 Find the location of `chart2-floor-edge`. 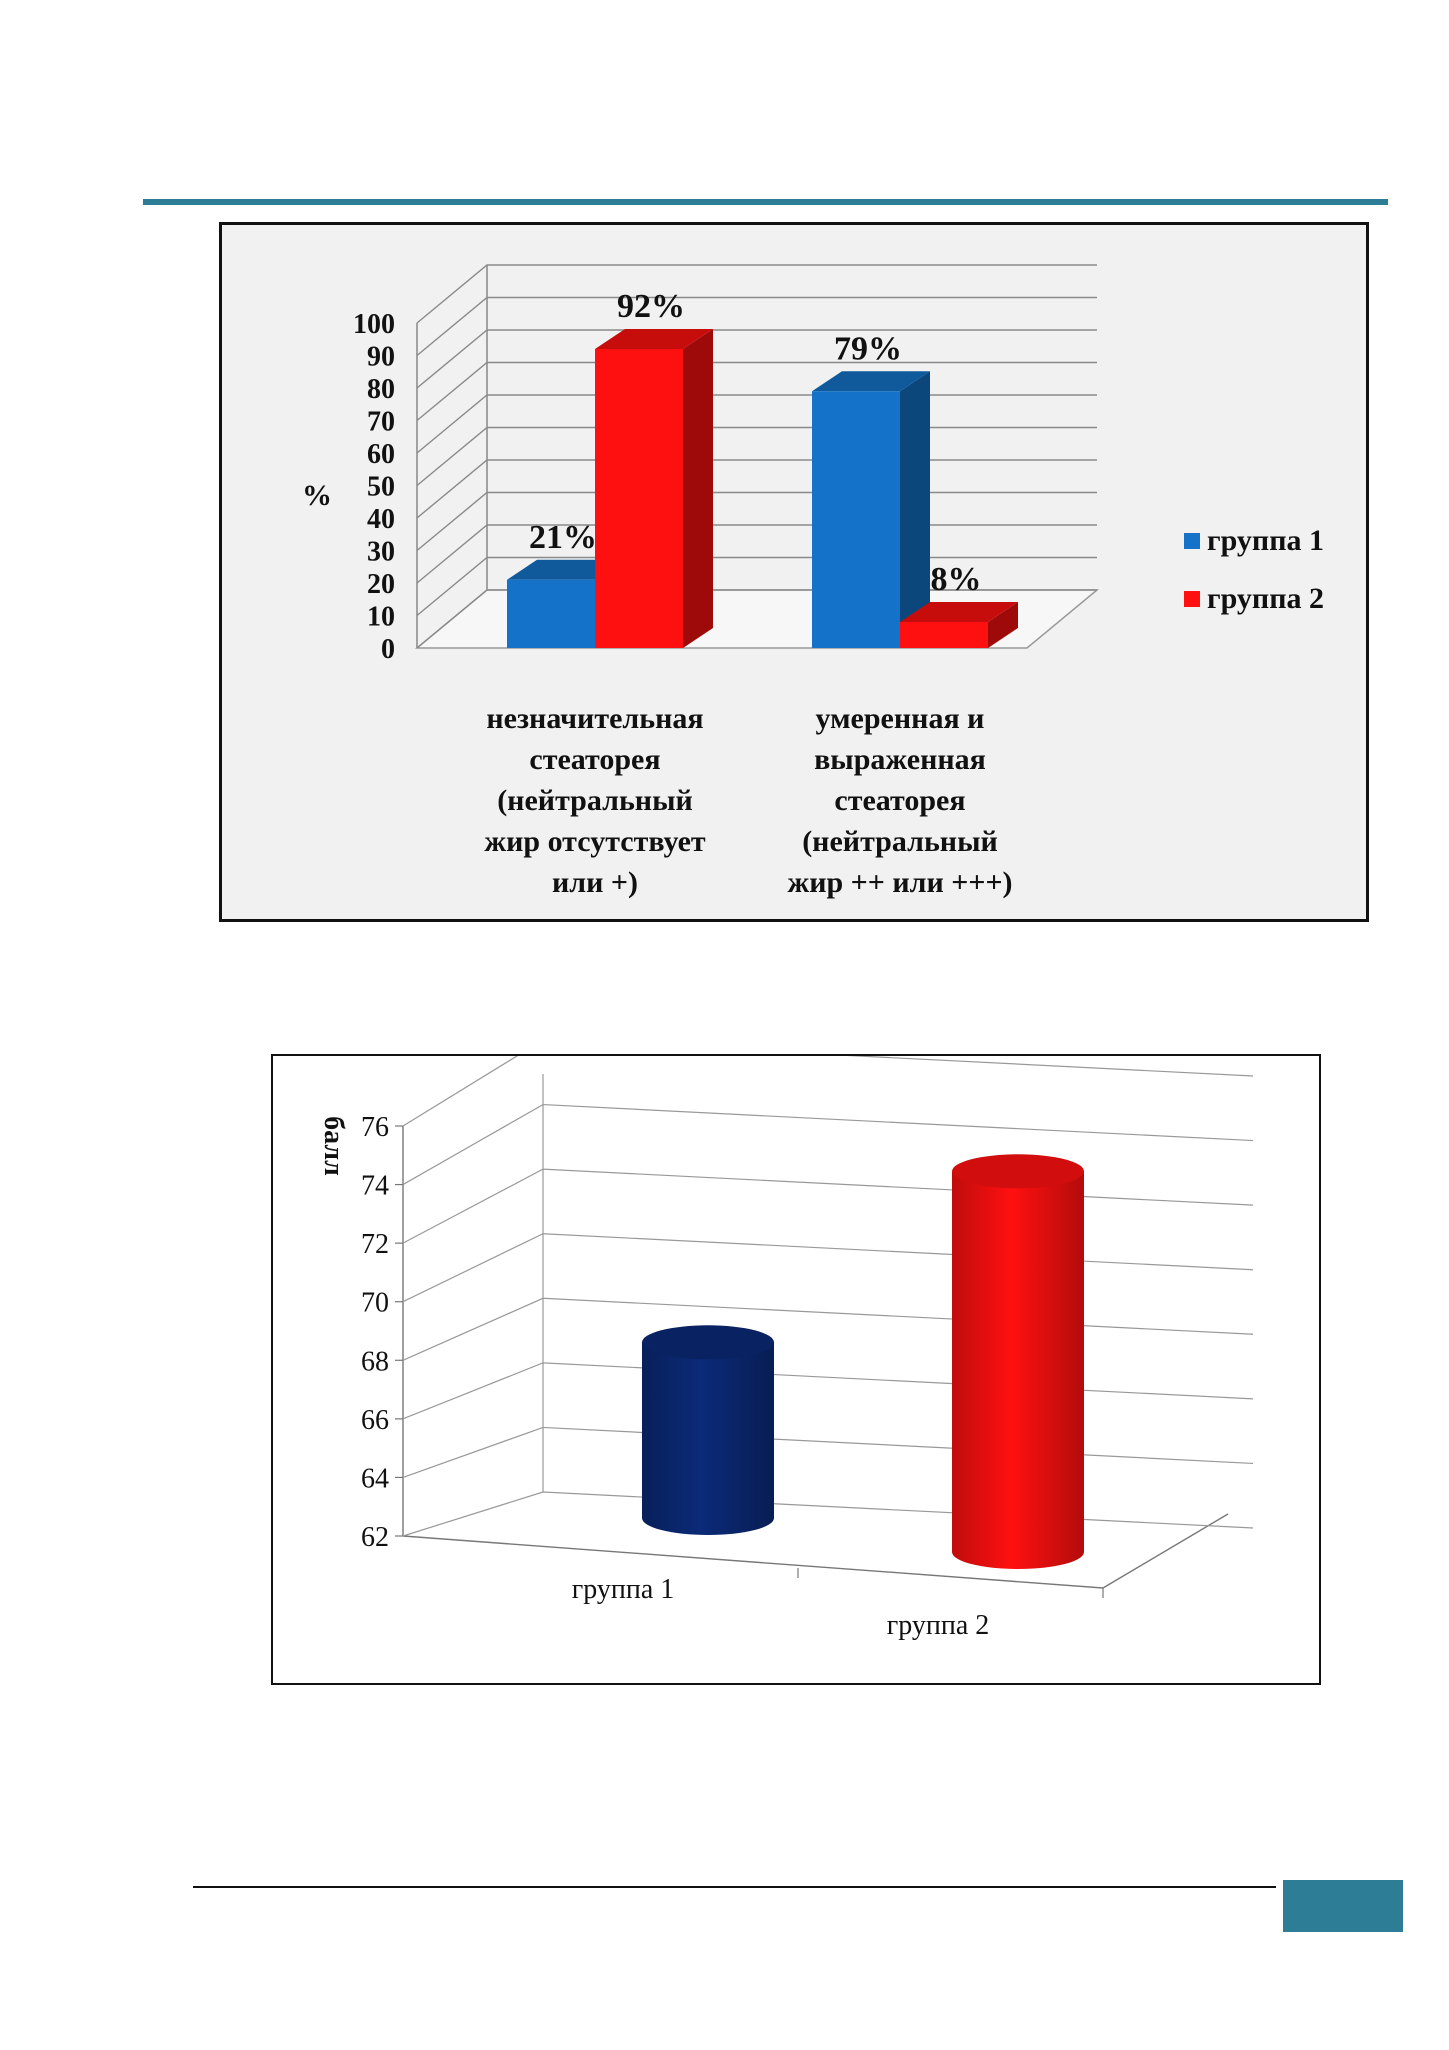

chart2-floor-edge is located at coordinates (815, 1551).